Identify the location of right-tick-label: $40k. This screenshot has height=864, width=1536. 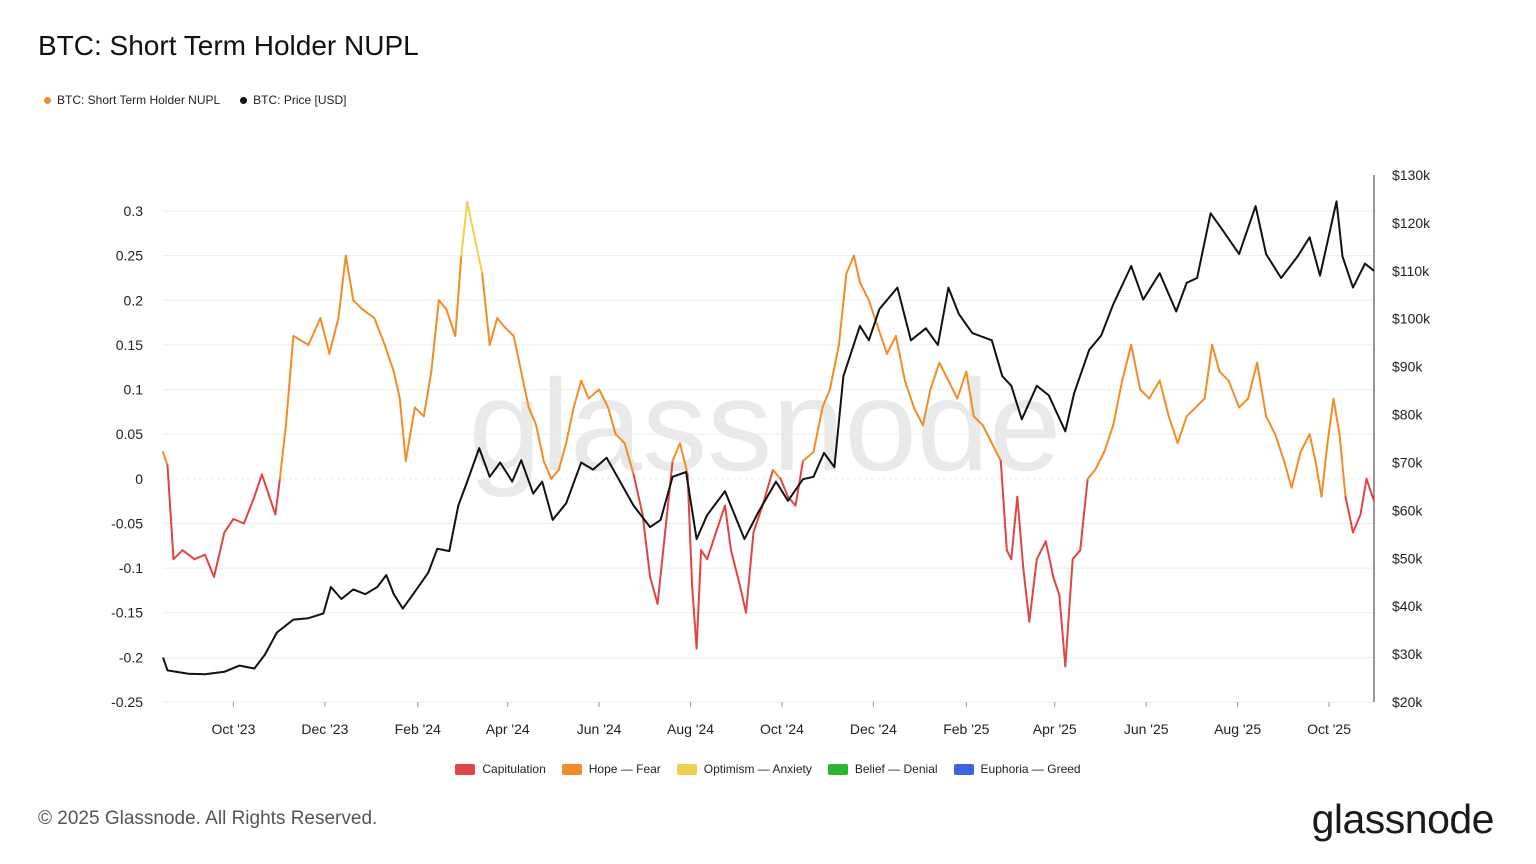
(1407, 606).